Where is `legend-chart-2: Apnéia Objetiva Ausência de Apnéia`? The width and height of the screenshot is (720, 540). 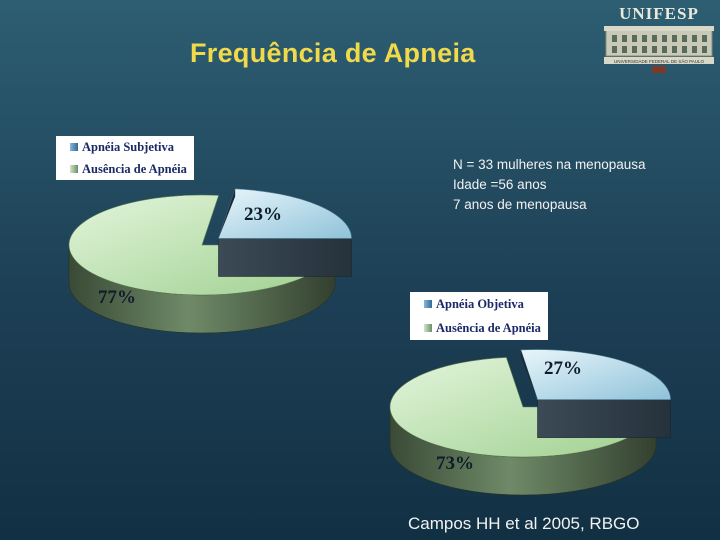
legend-chart-2: Apnéia Objetiva Ausência de Apnéia is located at coordinates (479, 316).